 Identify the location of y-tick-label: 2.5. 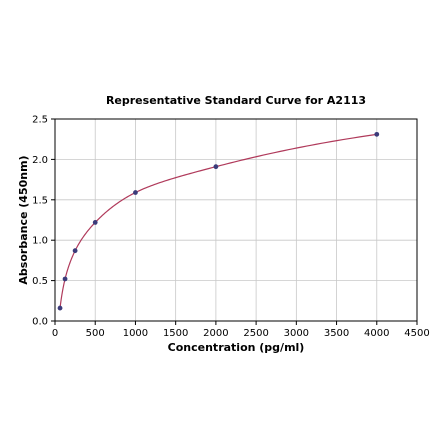
(40, 120).